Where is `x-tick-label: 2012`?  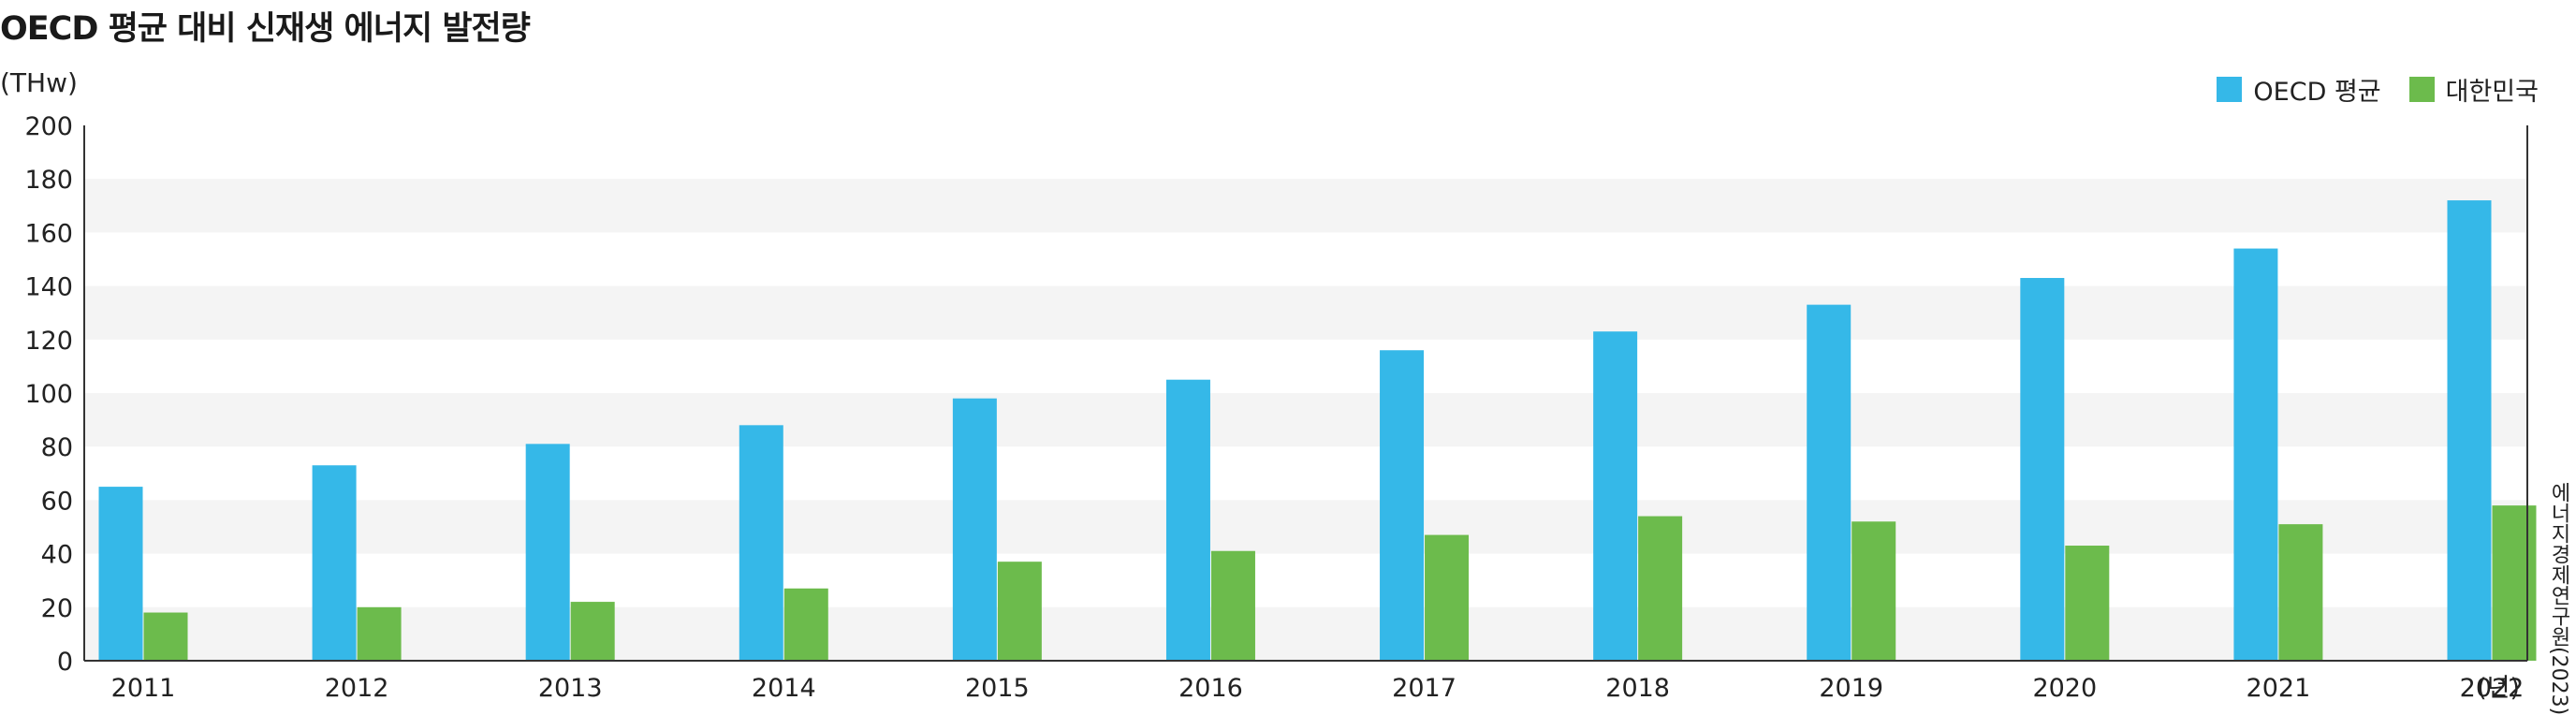
x-tick-label: 2012 is located at coordinates (357, 689).